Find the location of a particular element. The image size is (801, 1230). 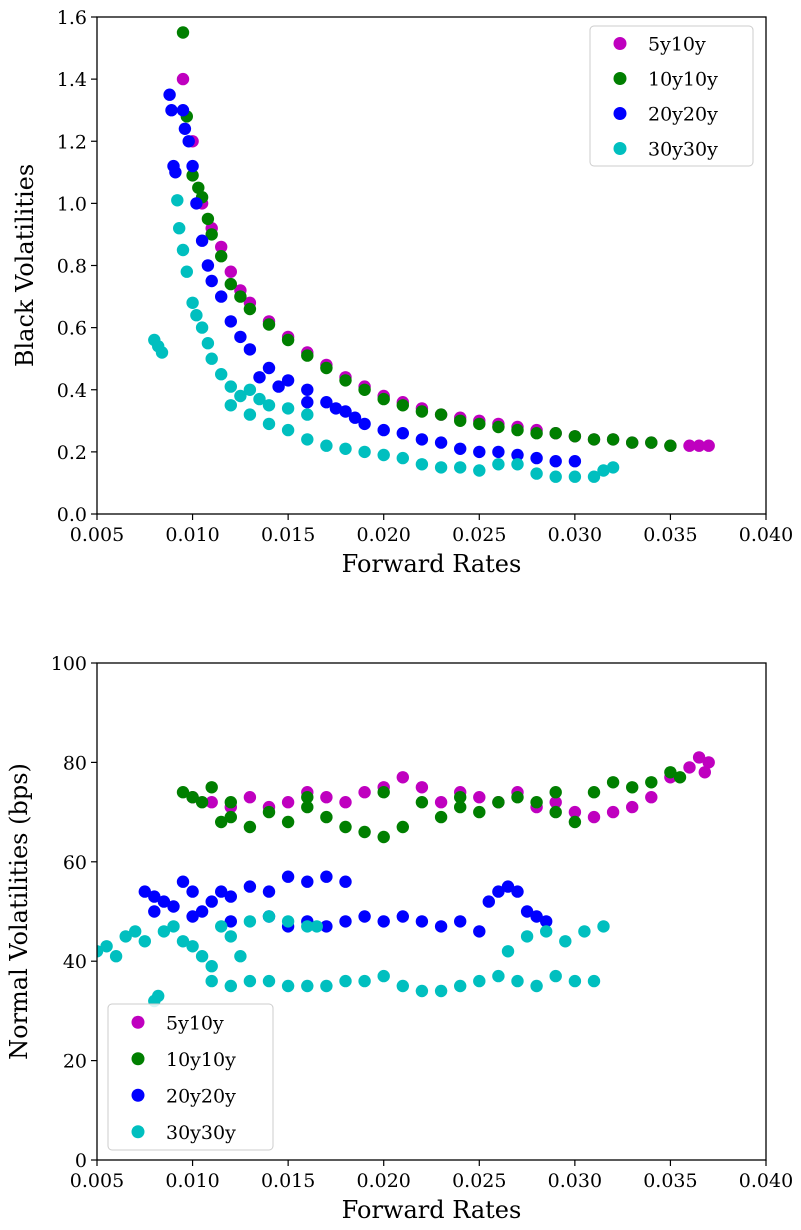

y-tick-label: 0.4 is located at coordinates (72, 391).